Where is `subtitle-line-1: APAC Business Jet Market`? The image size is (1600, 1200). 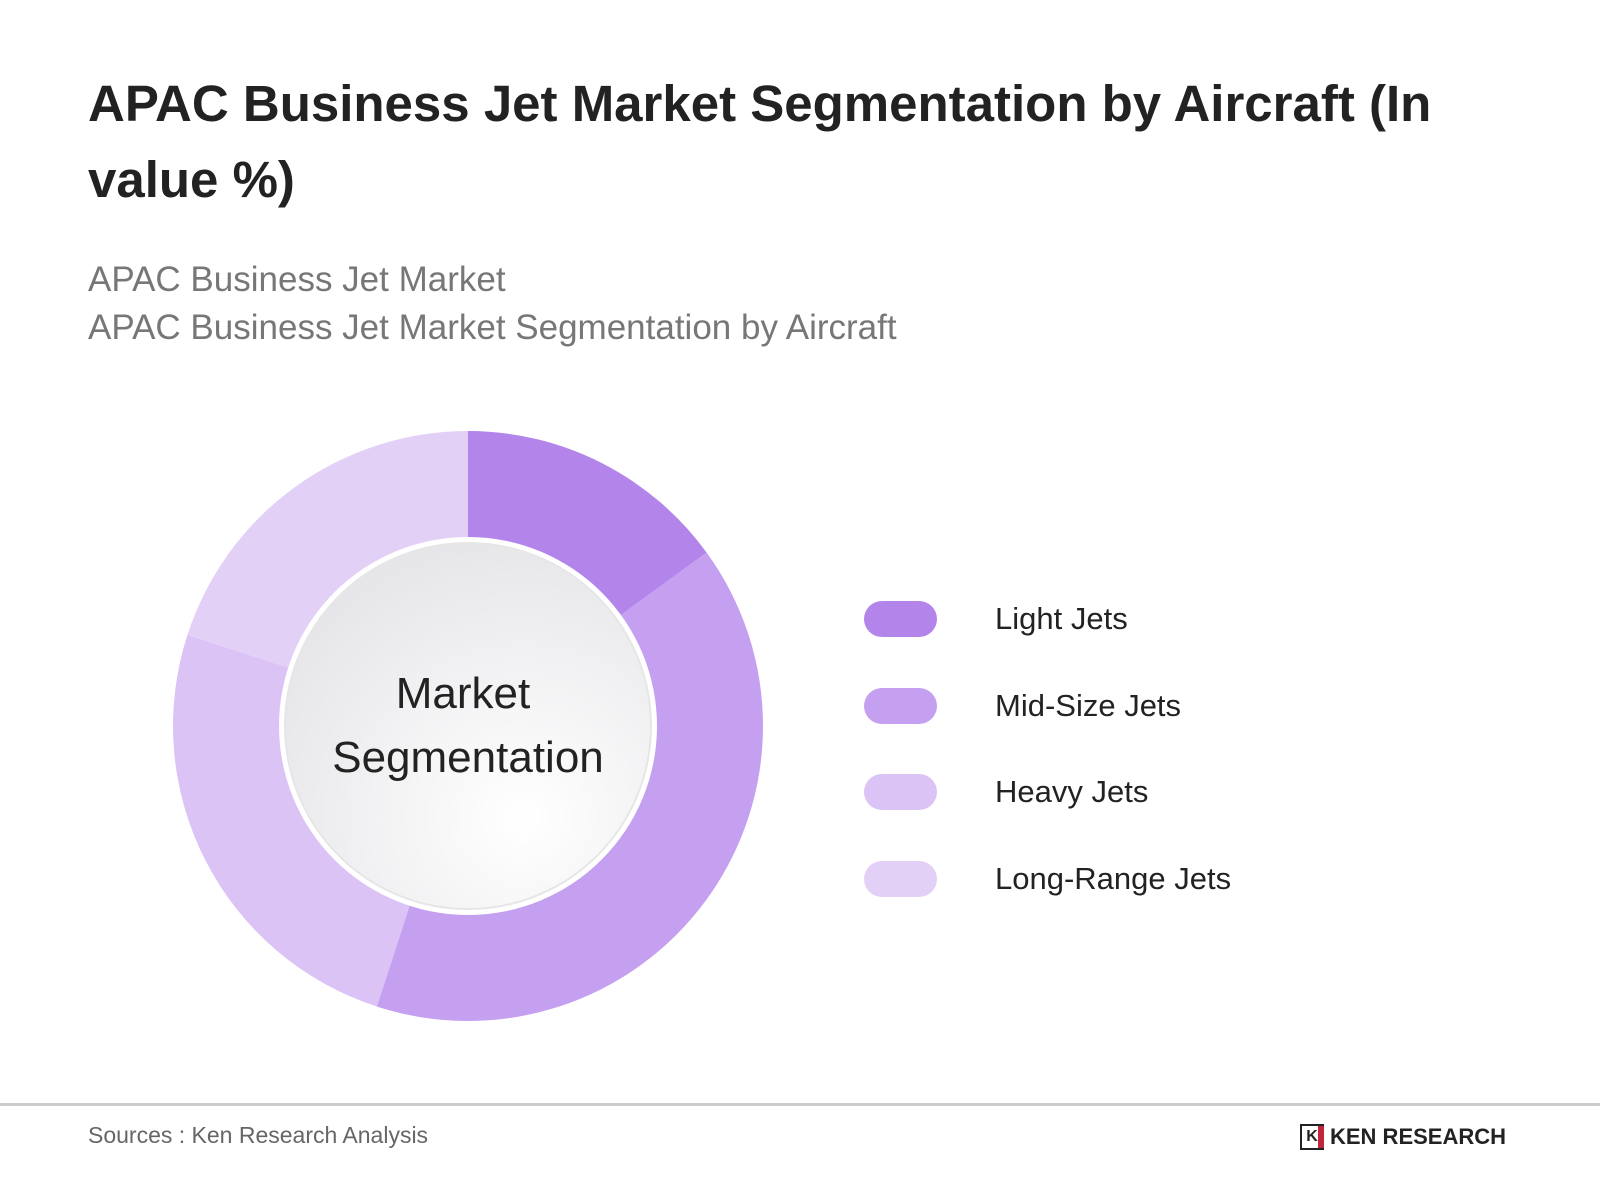
subtitle-line-1: APAC Business Jet Market is located at coordinates (297, 279).